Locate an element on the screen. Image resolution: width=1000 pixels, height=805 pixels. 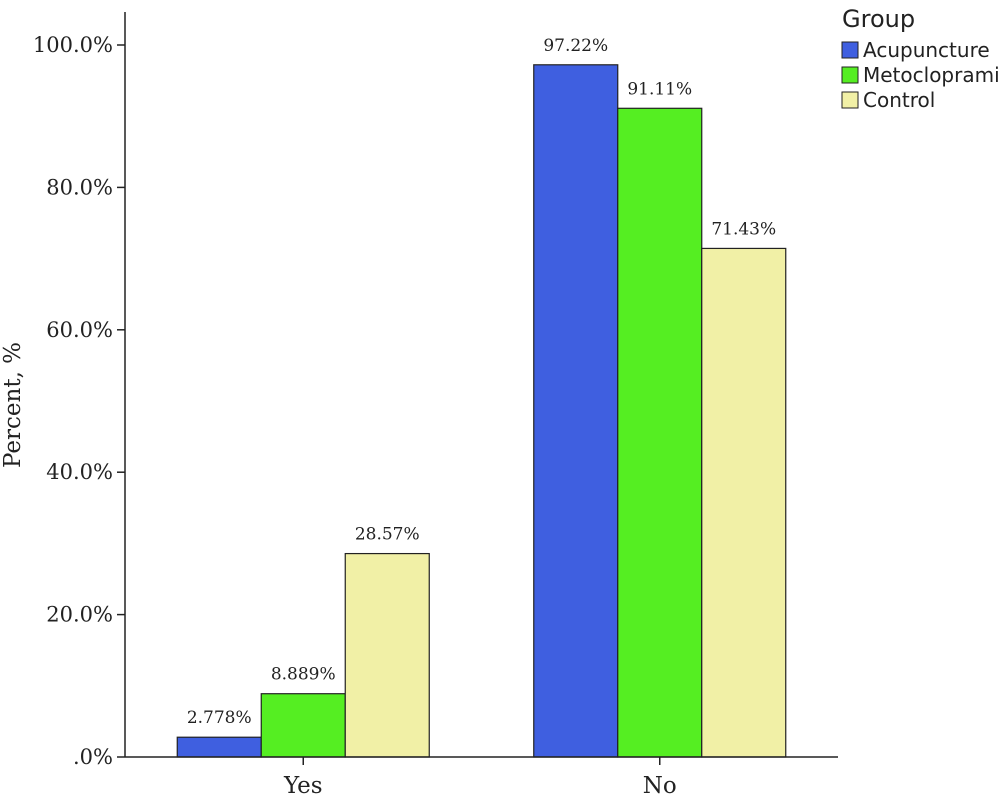
y-axis-title: Percent, % is located at coordinates (13, 405).